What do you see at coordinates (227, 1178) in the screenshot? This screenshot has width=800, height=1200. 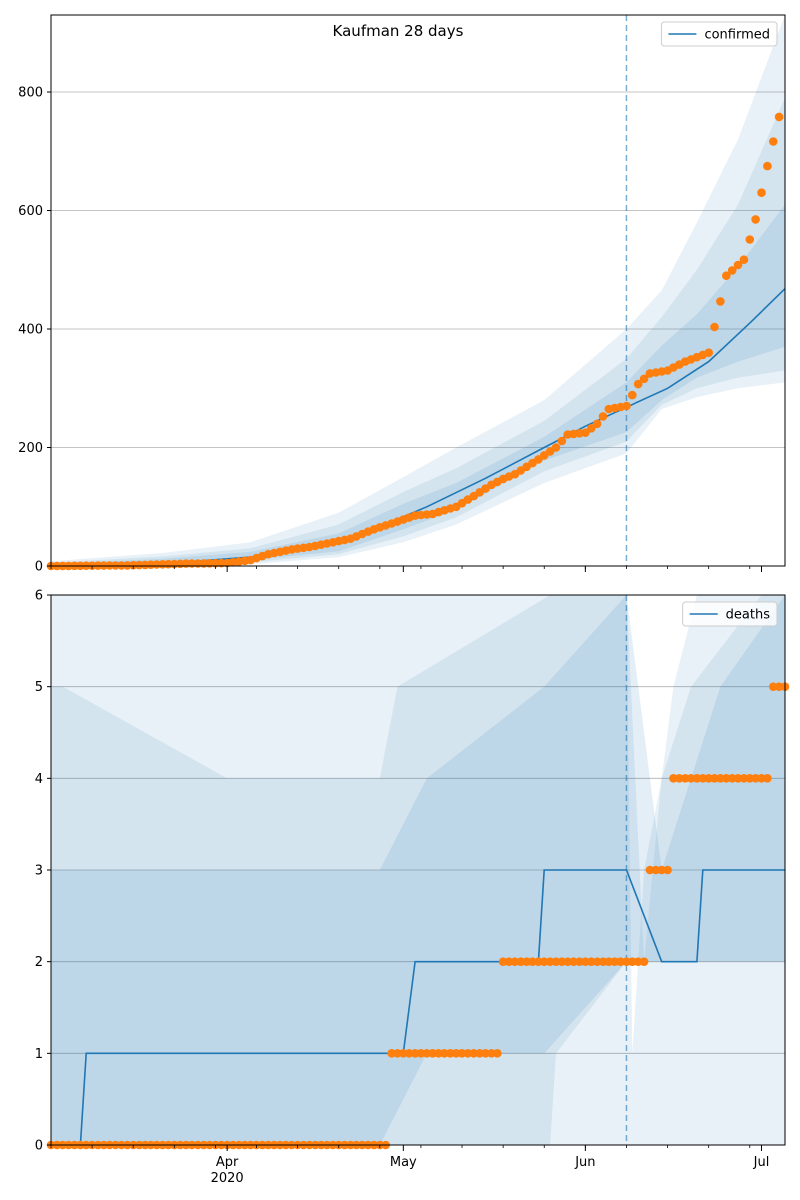 I see `x-tick-year-label: 2020` at bounding box center [227, 1178].